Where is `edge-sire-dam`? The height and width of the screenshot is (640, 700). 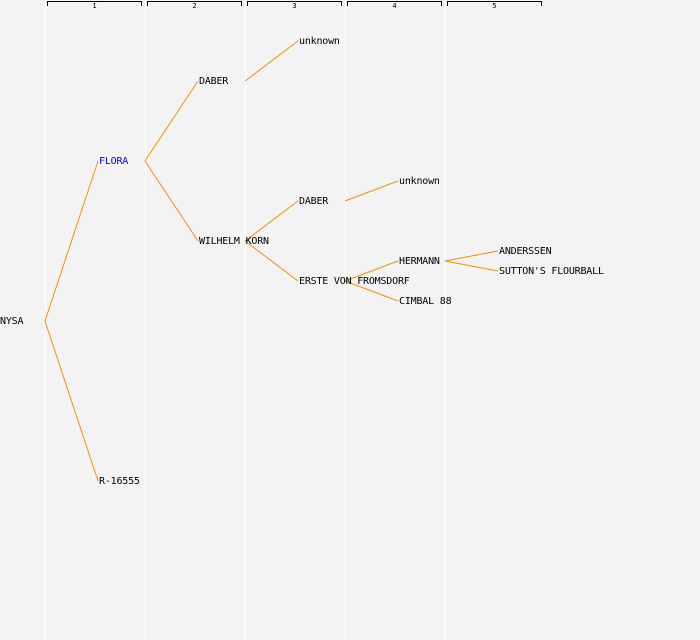 edge-sire-dam is located at coordinates (171, 201).